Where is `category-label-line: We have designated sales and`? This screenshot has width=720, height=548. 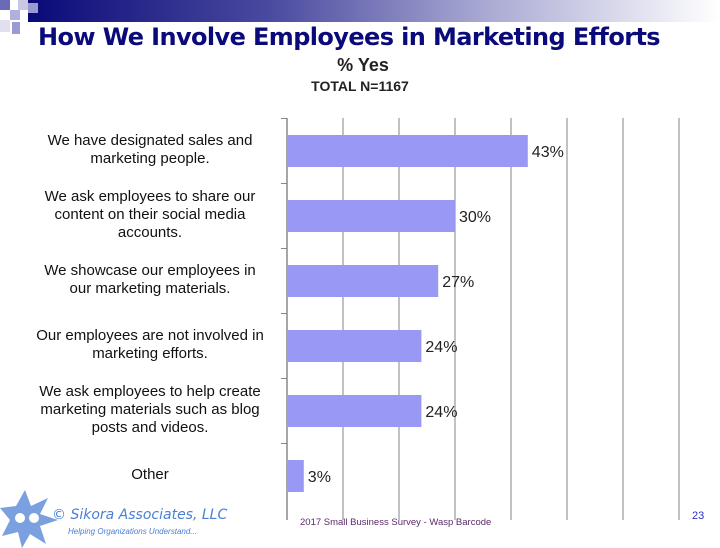
category-label-line: We have designated sales and is located at coordinates (150, 140).